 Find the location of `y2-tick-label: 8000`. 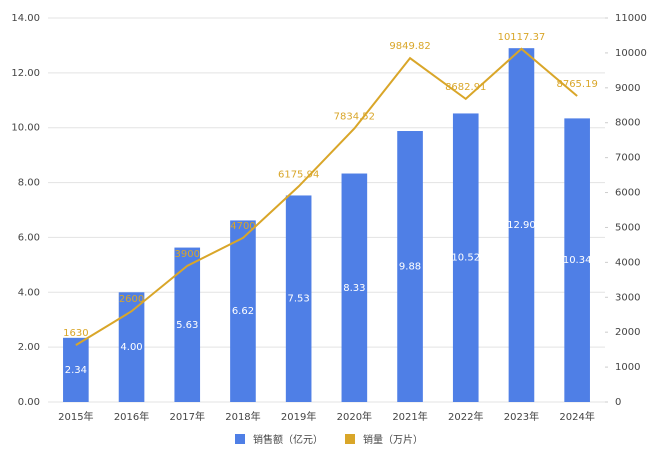

y2-tick-label: 8000 is located at coordinates (627, 123).